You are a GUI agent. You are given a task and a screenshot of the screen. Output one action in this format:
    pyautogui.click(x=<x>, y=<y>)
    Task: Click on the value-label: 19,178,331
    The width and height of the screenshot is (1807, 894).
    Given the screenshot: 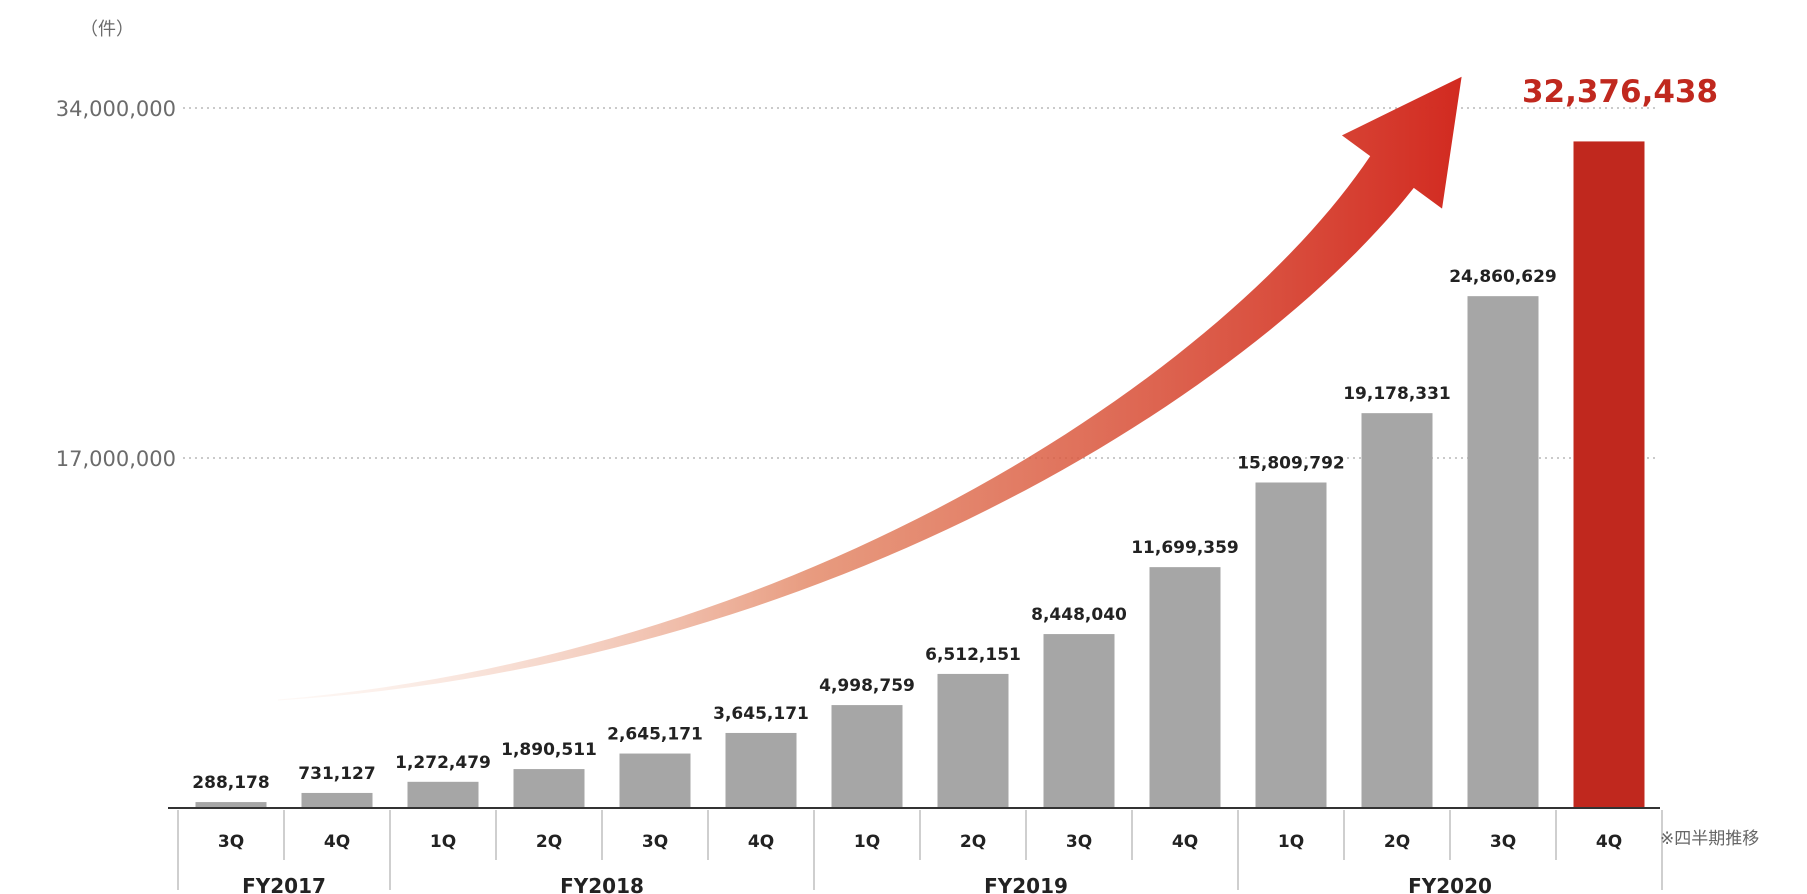 What is the action you would take?
    pyautogui.click(x=1397, y=394)
    